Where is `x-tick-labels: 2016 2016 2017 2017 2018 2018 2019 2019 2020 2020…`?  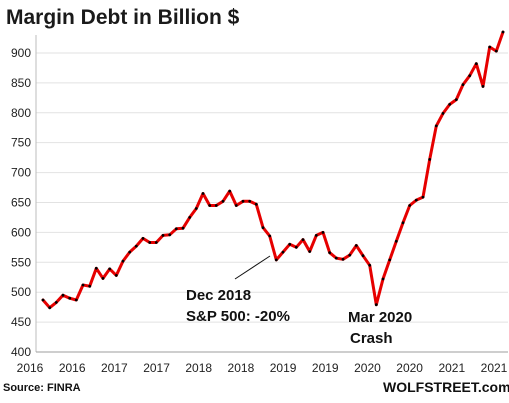 x-tick-labels: 2016 2016 2017 2017 2018 2018 2019 2019 2020 2020… is located at coordinates (262, 368).